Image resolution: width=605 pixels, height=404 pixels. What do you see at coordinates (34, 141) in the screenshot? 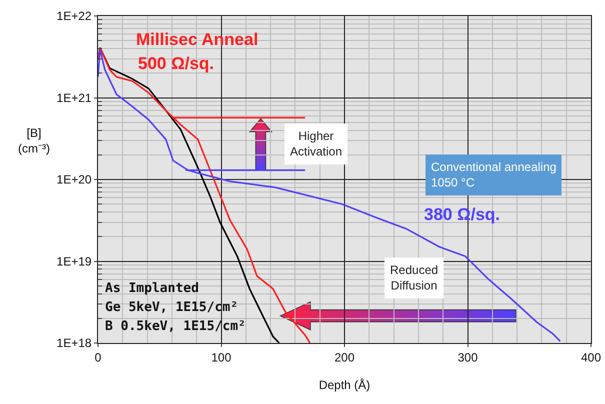
I see `y-axis-title: [B] (cm⁻³)` at bounding box center [34, 141].